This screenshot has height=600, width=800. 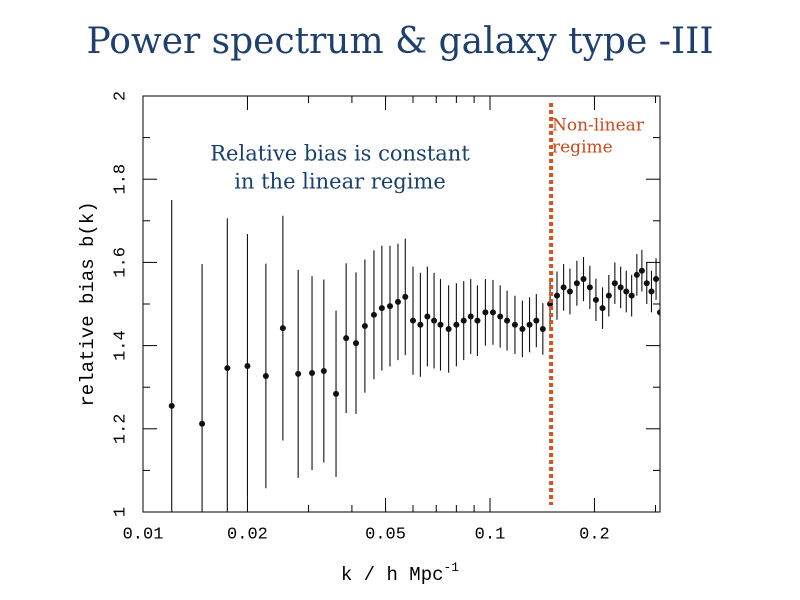 I want to click on x-axis-label: k / h Mpc-1, so click(x=400, y=573).